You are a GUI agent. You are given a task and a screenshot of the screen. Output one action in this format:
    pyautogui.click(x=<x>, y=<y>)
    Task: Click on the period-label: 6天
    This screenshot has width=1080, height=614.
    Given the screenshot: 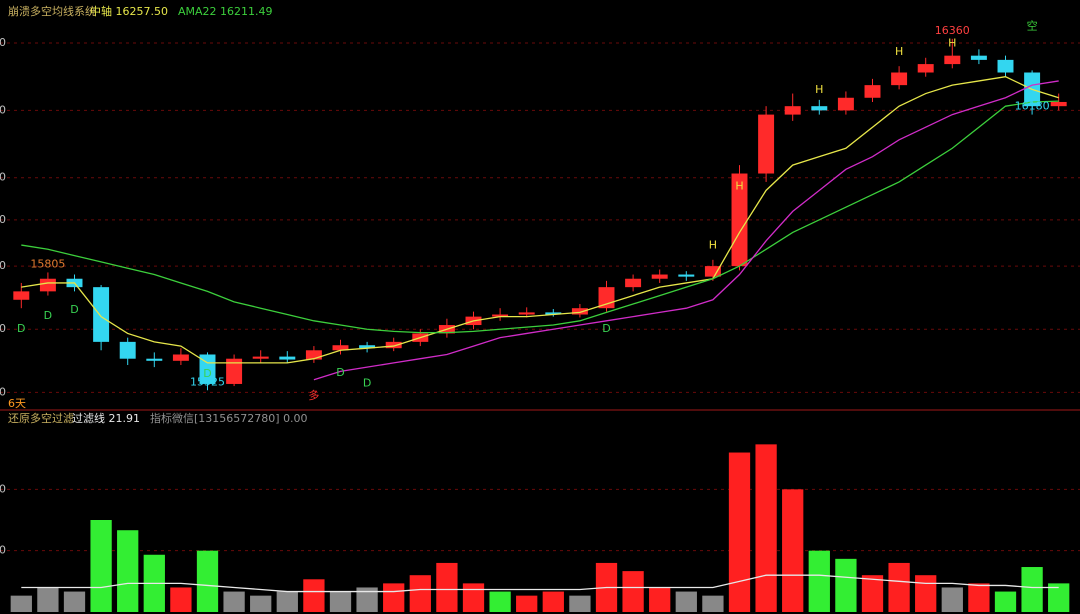 What is the action you would take?
    pyautogui.click(x=17, y=403)
    